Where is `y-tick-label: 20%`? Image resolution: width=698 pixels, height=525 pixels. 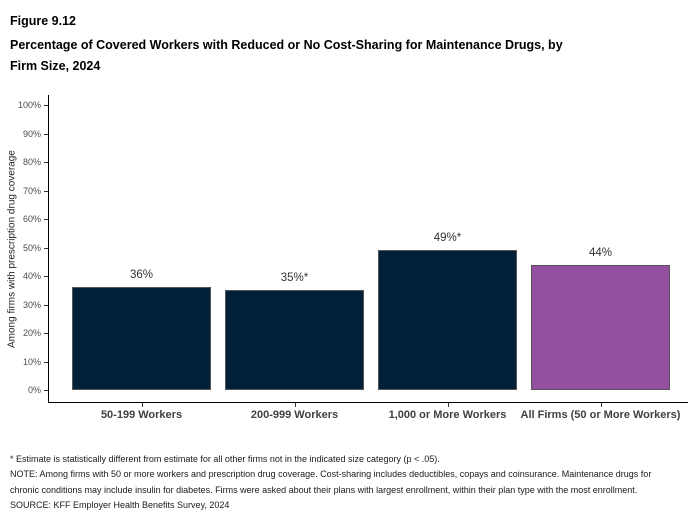
y-tick-label: 20% is located at coordinates (31, 333).